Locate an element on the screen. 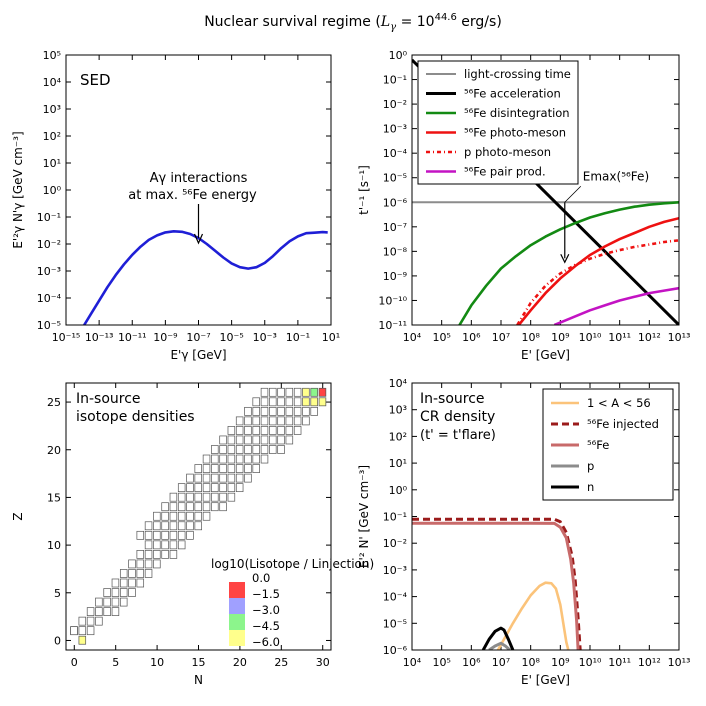 This screenshot has height=706, width=706. x-tick-label: 10⁻³ is located at coordinates (265, 337).